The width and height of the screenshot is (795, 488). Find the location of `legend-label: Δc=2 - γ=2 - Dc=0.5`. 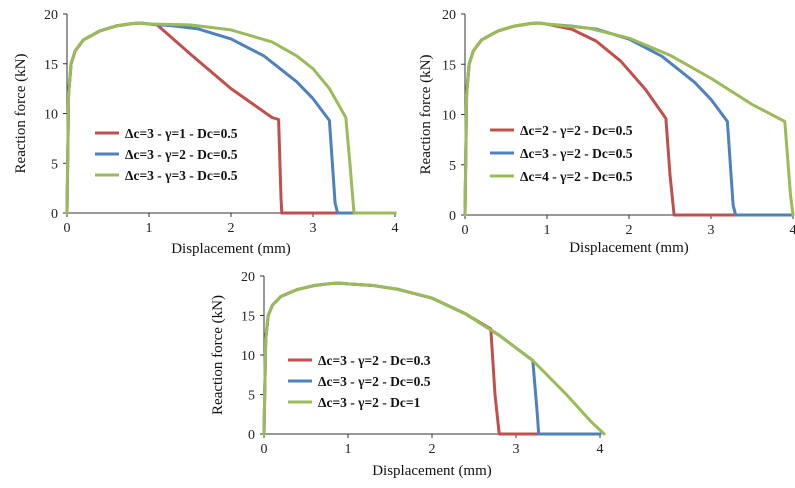

legend-label: Δc=2 - γ=2 - Dc=0.5 is located at coordinates (576, 130).